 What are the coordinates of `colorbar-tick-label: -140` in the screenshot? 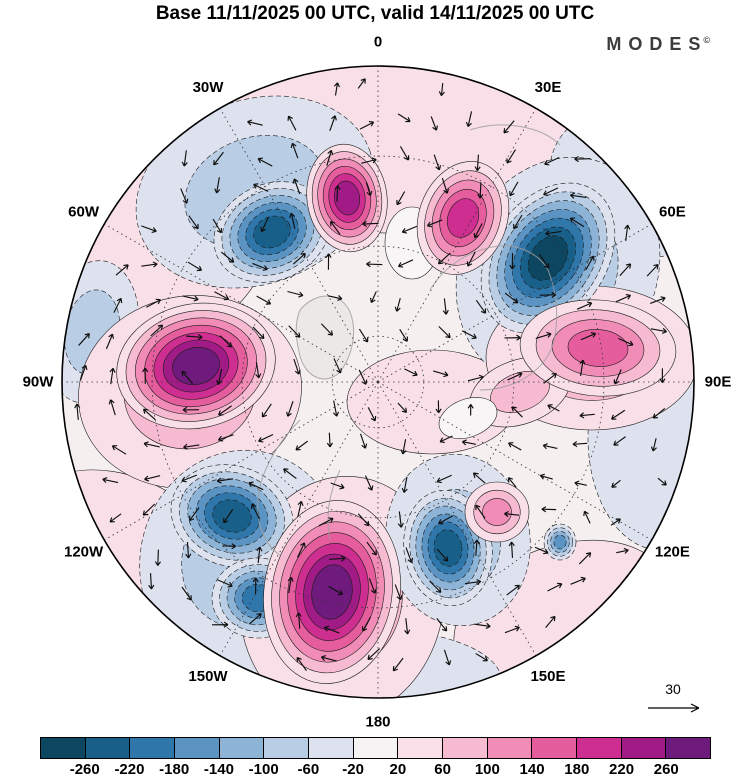 It's located at (218, 769).